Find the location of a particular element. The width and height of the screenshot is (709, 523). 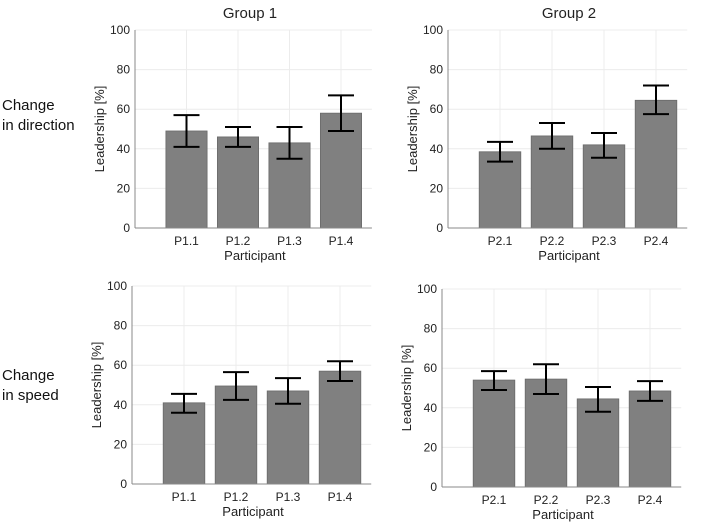

row-label-speed-line2: in speed is located at coordinates (30, 395).